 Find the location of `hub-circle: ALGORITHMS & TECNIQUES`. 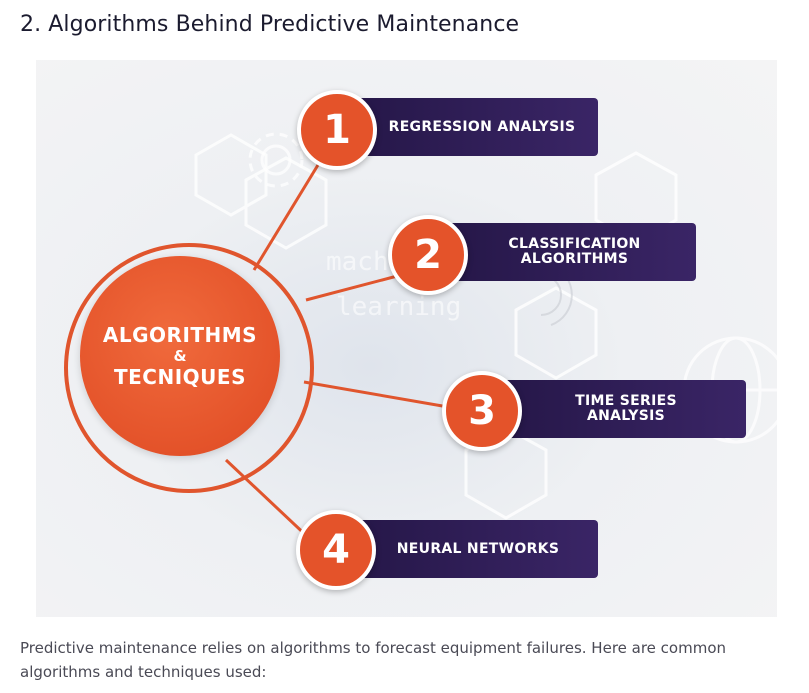

hub-circle: ALGORITHMS & TECNIQUES is located at coordinates (180, 356).